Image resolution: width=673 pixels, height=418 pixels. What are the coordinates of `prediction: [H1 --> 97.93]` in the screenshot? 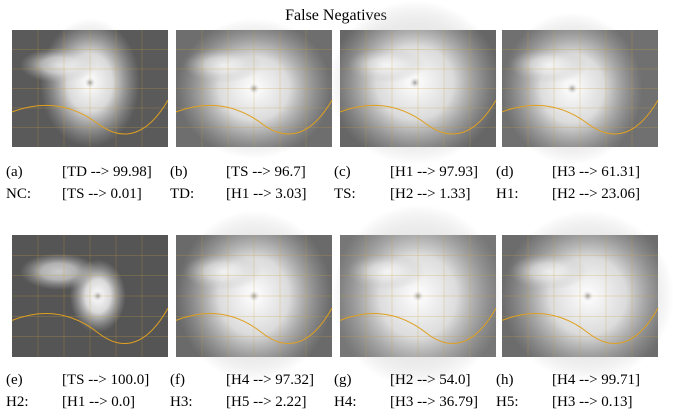 It's located at (434, 172).